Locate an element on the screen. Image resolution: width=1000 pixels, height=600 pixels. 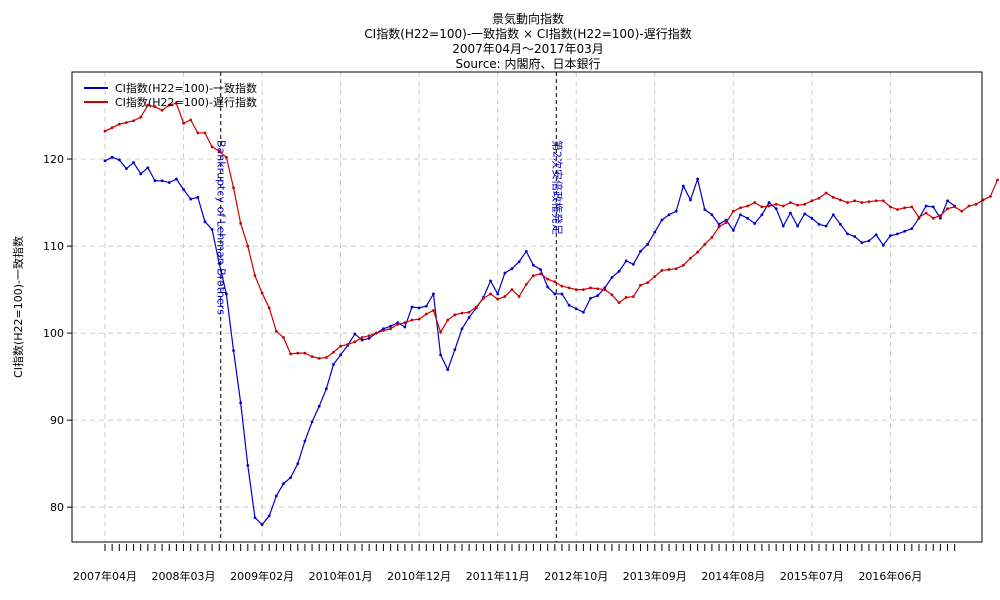
chart-period: 2007年04月～2017年03月 is located at coordinates (528, 49).